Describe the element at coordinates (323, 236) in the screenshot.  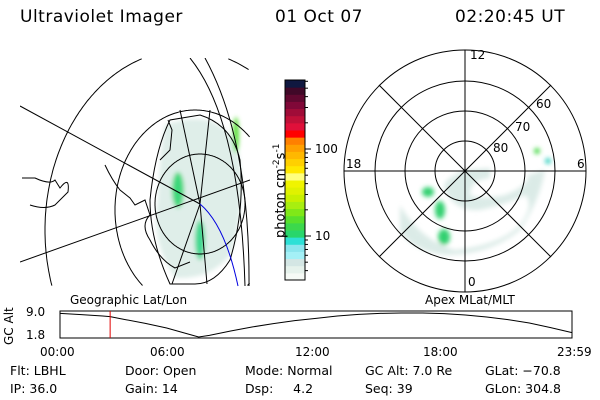
I see `colorbar-tick-10: 10` at that location.